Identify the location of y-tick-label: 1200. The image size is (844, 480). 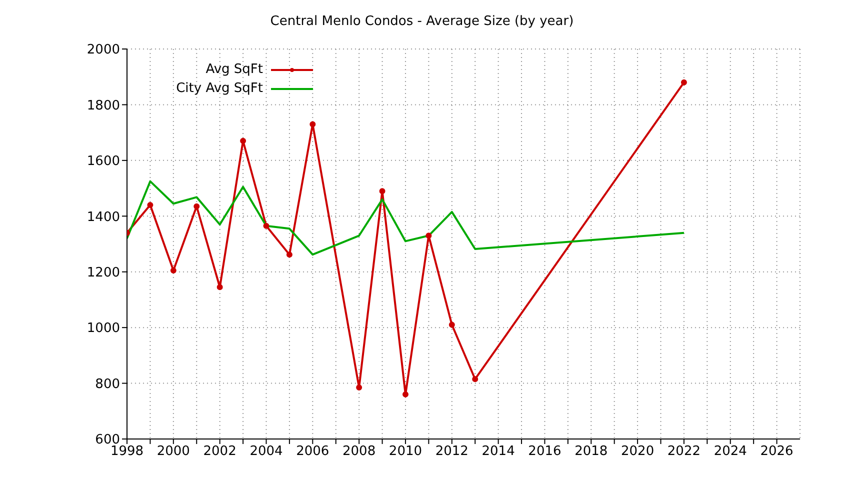
(103, 272).